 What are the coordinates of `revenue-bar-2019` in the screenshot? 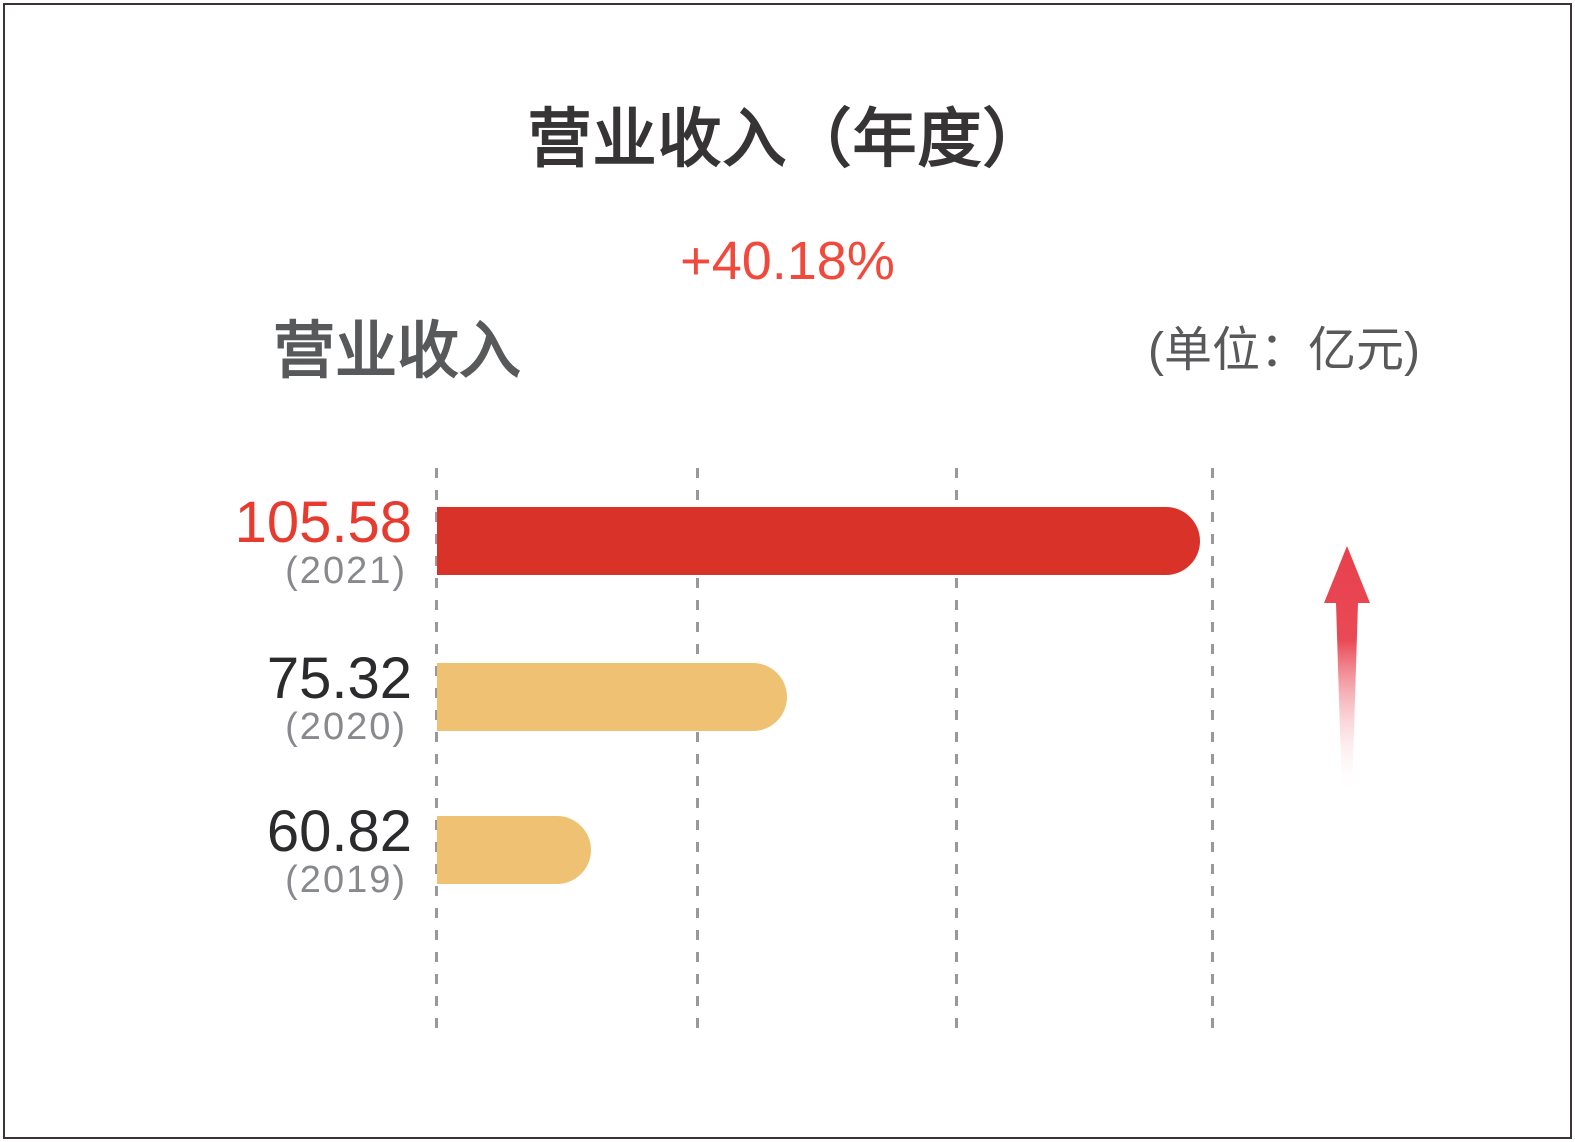 It's located at (514, 850).